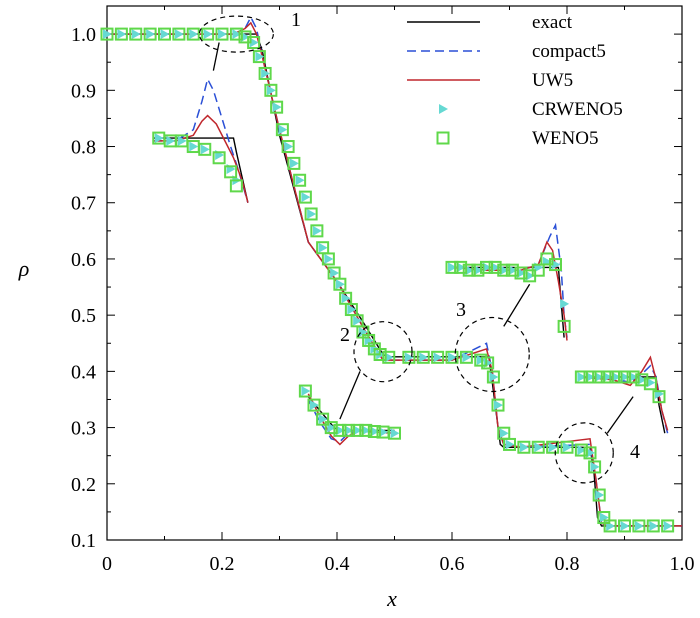 Image resolution: width=700 pixels, height=618 pixels. I want to click on annotation-label: 4, so click(635, 452).